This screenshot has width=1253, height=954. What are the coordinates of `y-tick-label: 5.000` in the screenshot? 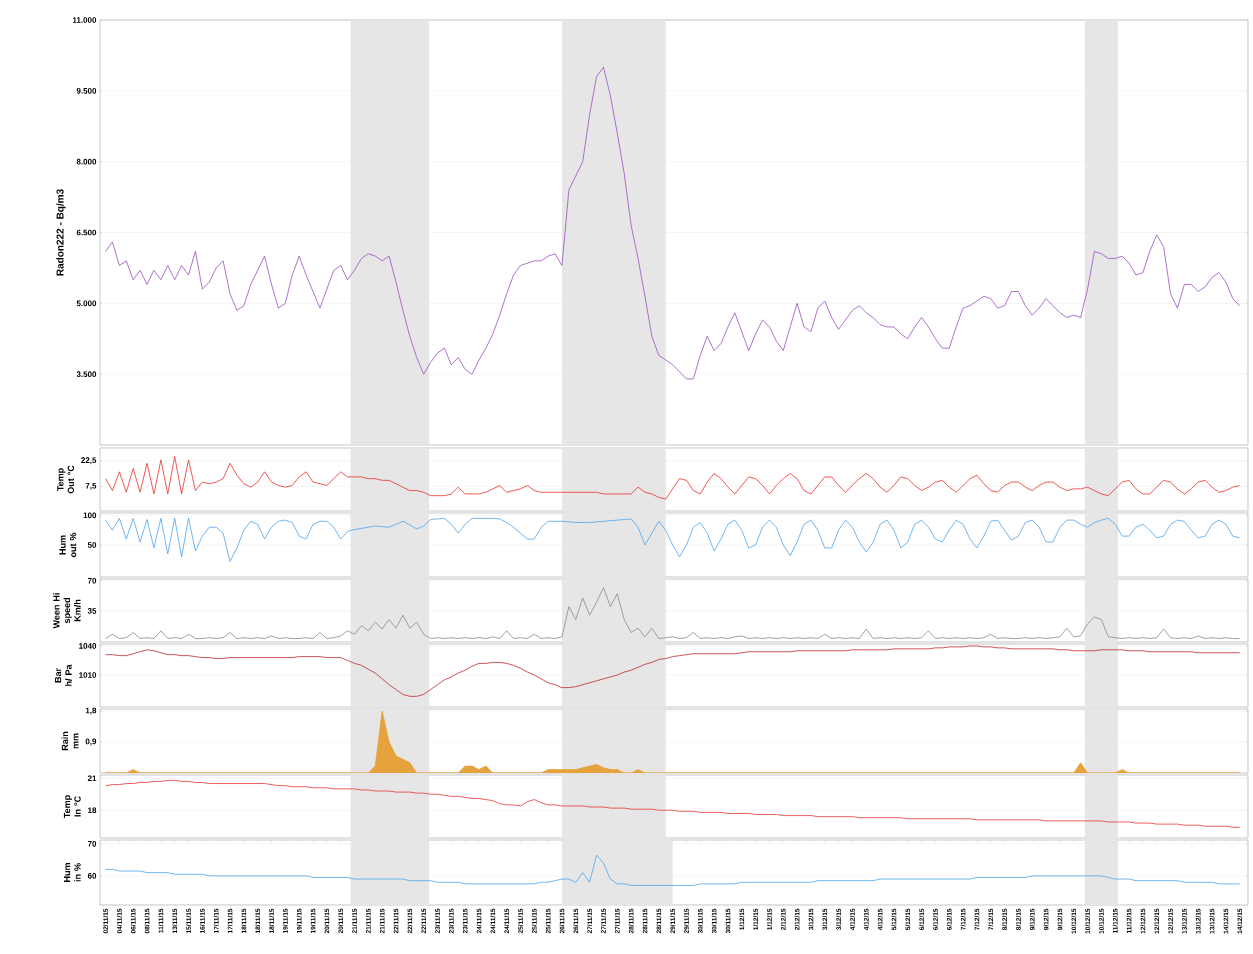 It's located at (86, 303).